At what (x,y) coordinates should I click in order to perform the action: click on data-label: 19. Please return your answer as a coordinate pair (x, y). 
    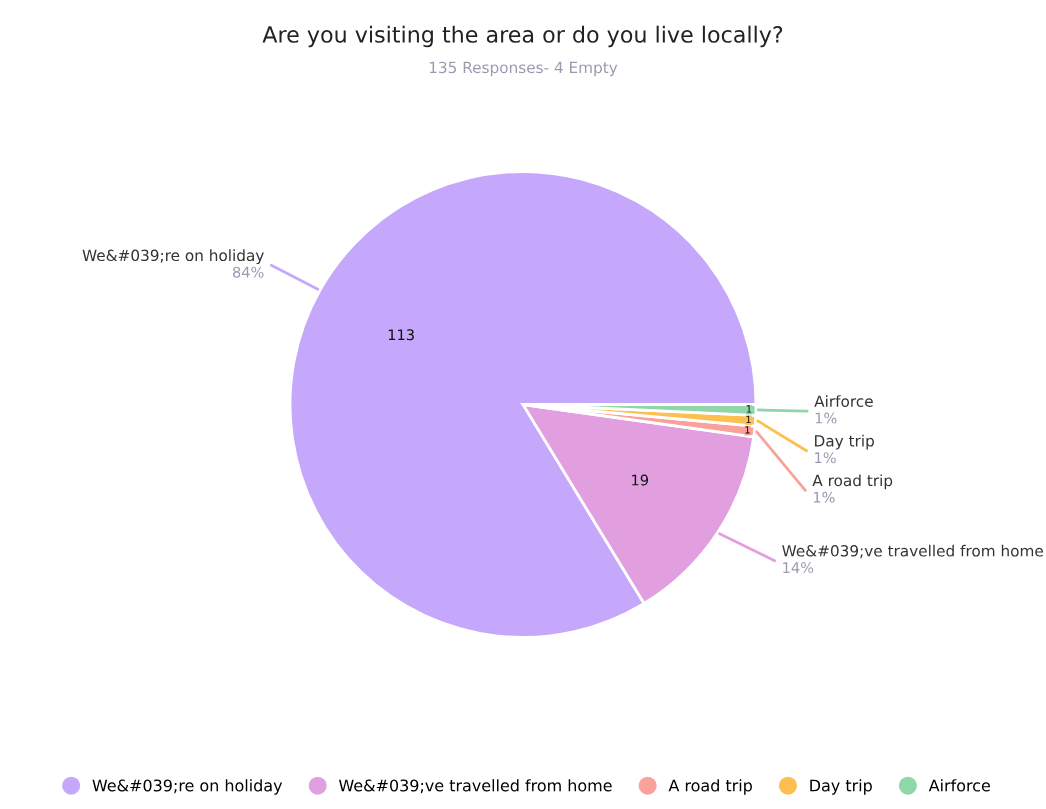
    Looking at the image, I should click on (640, 480).